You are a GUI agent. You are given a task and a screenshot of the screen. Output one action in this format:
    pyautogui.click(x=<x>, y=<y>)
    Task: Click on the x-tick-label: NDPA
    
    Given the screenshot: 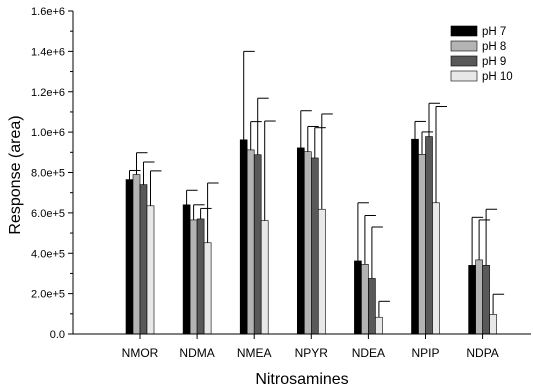 What is the action you would take?
    pyautogui.click(x=482, y=353)
    